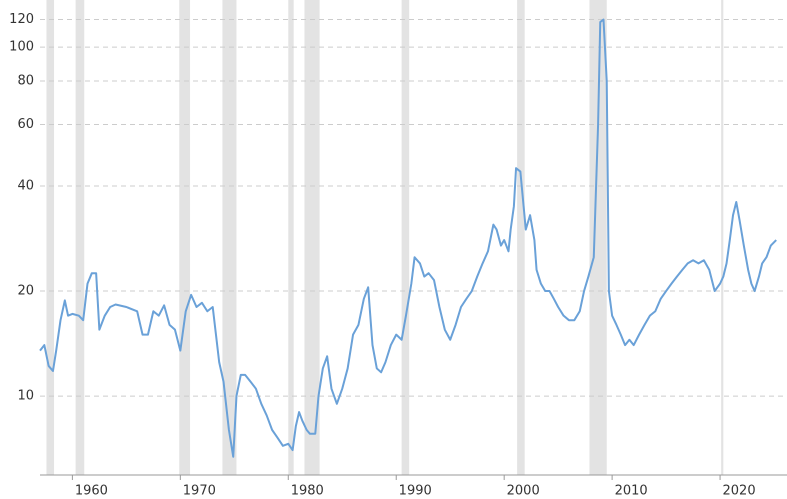  What do you see at coordinates (415, 491) in the screenshot?
I see `x-tick-label: 1990` at bounding box center [415, 491].